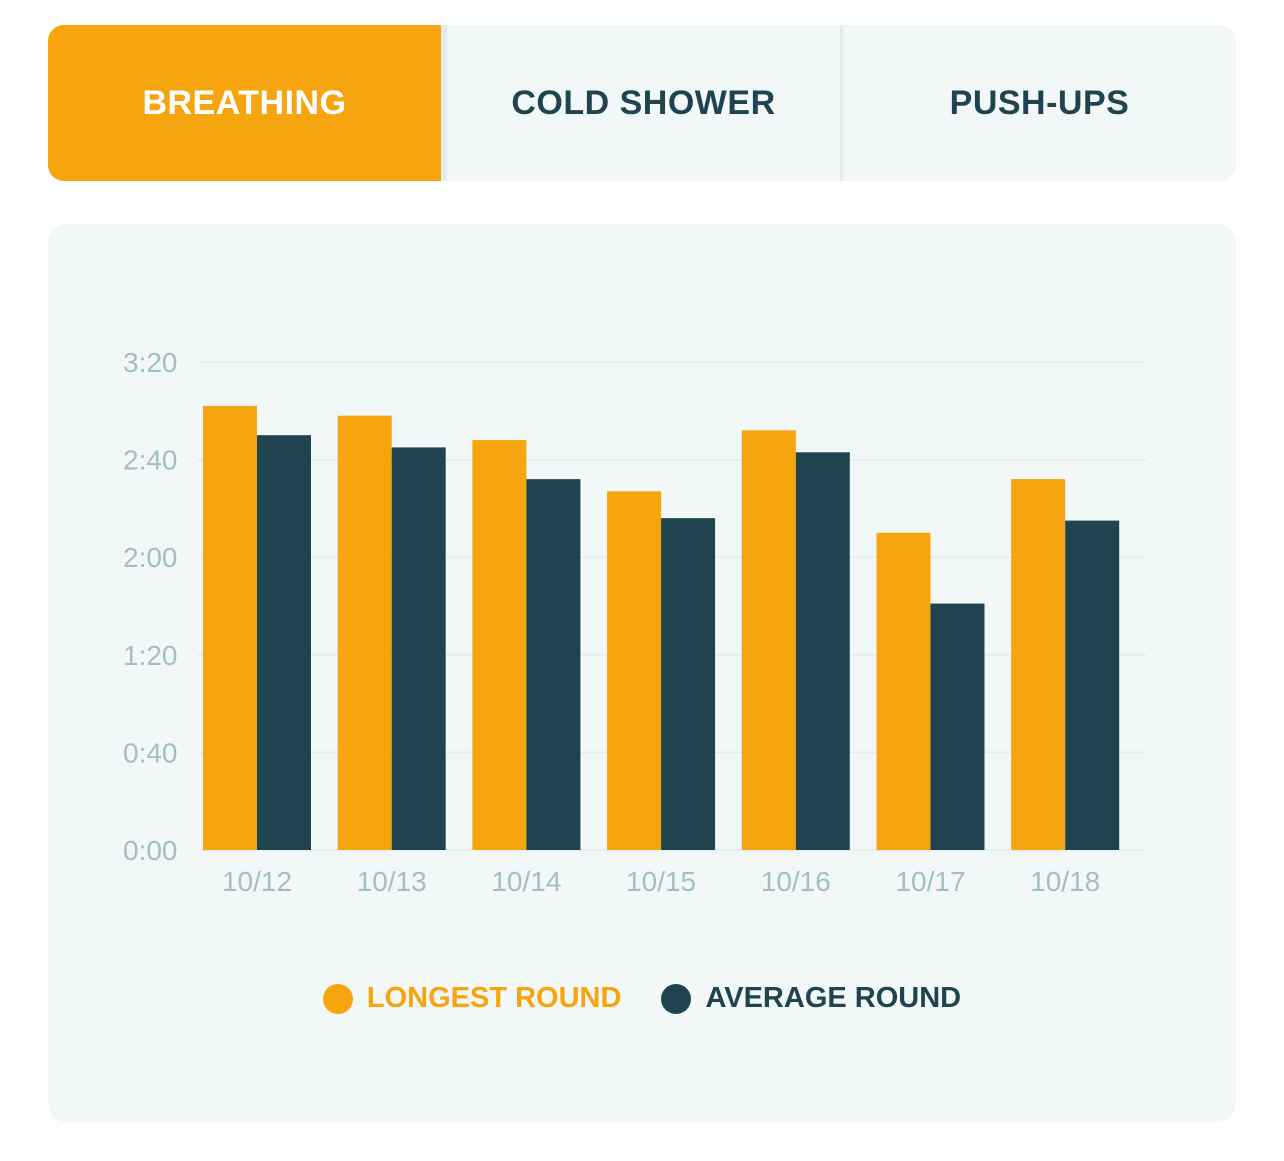 This screenshot has height=1161, width=1284. Describe the element at coordinates (150, 460) in the screenshot. I see `y-tick-label: 2:40` at that location.